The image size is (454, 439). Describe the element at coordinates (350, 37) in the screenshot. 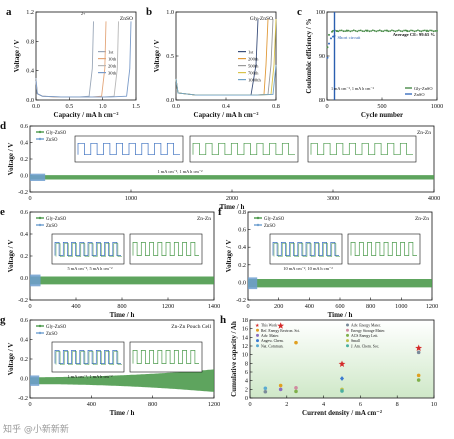

I see `annotation-short-circuit: Short circuit` at that location.